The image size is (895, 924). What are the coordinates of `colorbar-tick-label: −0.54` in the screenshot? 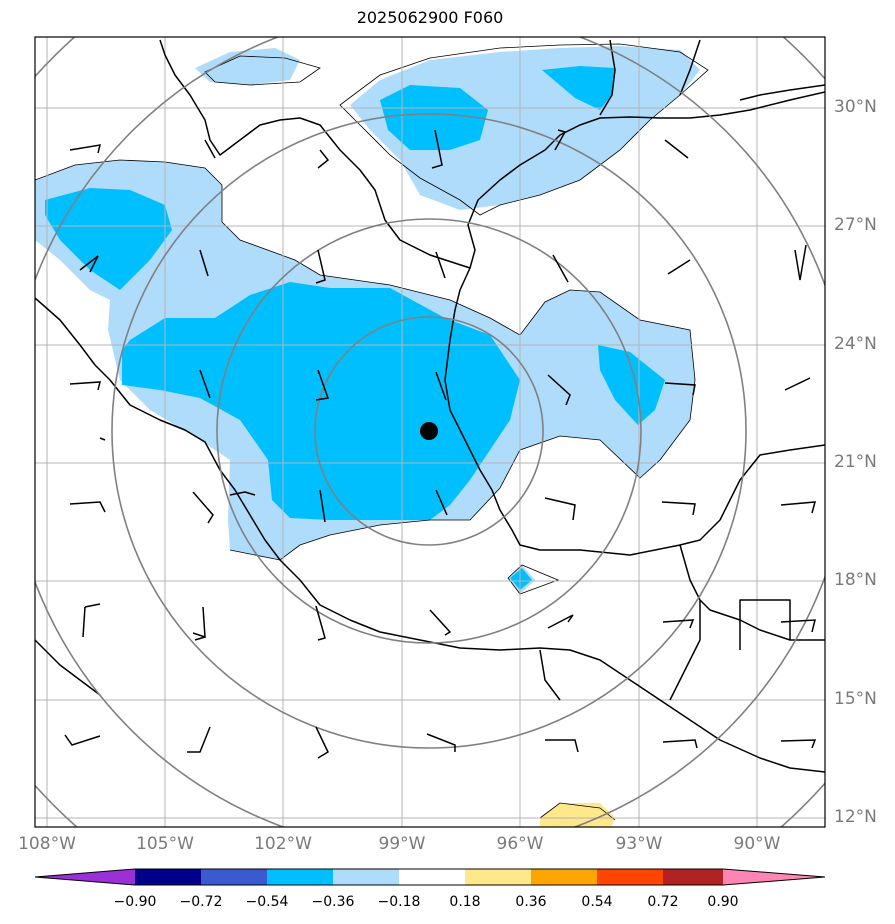 It's located at (267, 902).